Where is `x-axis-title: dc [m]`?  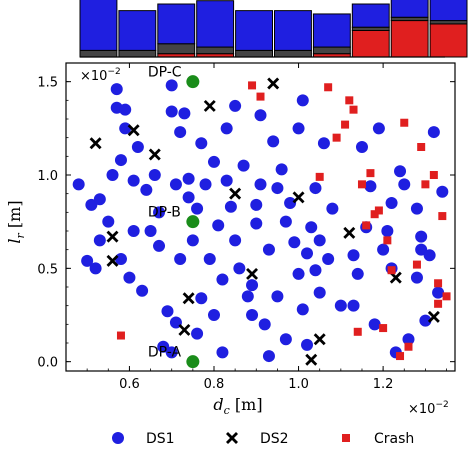
x-axis-title: dc [m] is located at coordinates (237, 406).